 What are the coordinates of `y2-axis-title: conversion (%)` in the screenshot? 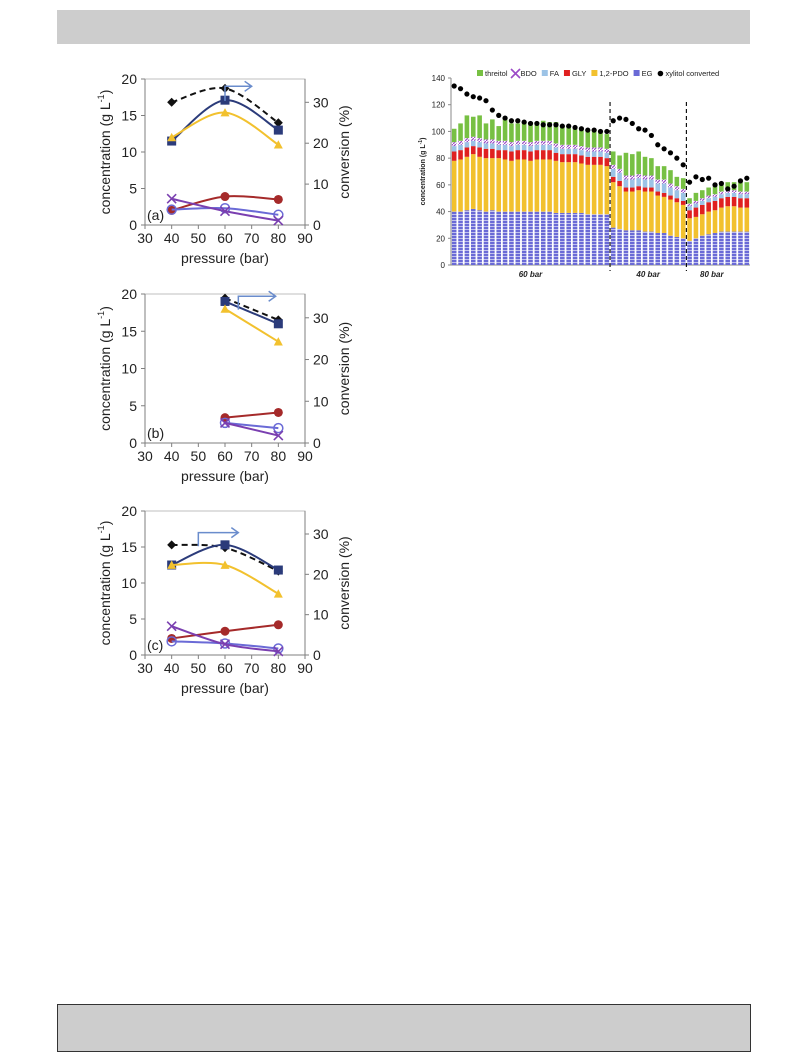 It's located at (344, 368).